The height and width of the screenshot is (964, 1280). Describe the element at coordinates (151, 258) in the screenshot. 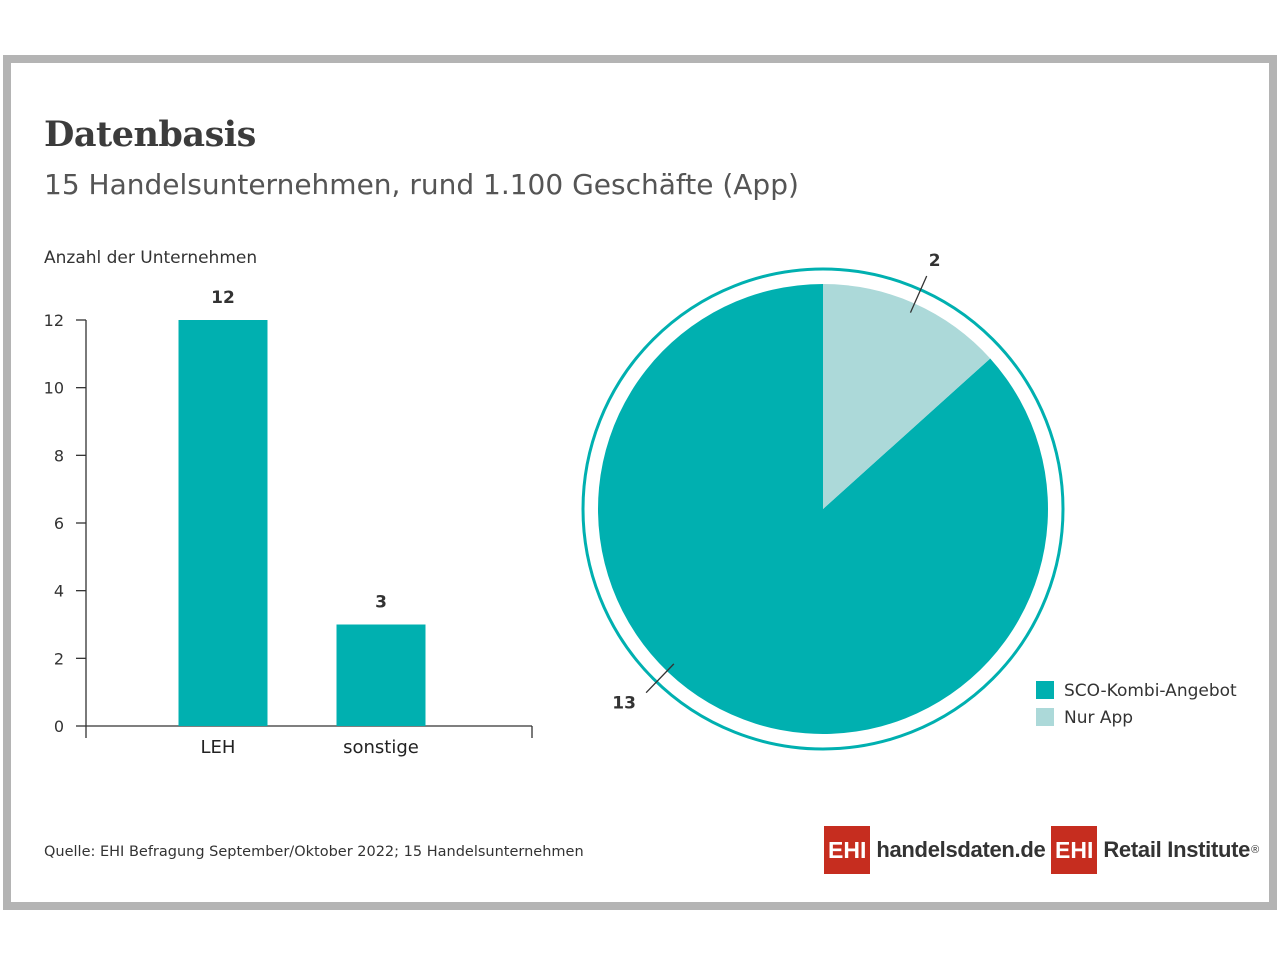

I see `bar-y-axis-title: Anzahl der Unternehmen` at that location.